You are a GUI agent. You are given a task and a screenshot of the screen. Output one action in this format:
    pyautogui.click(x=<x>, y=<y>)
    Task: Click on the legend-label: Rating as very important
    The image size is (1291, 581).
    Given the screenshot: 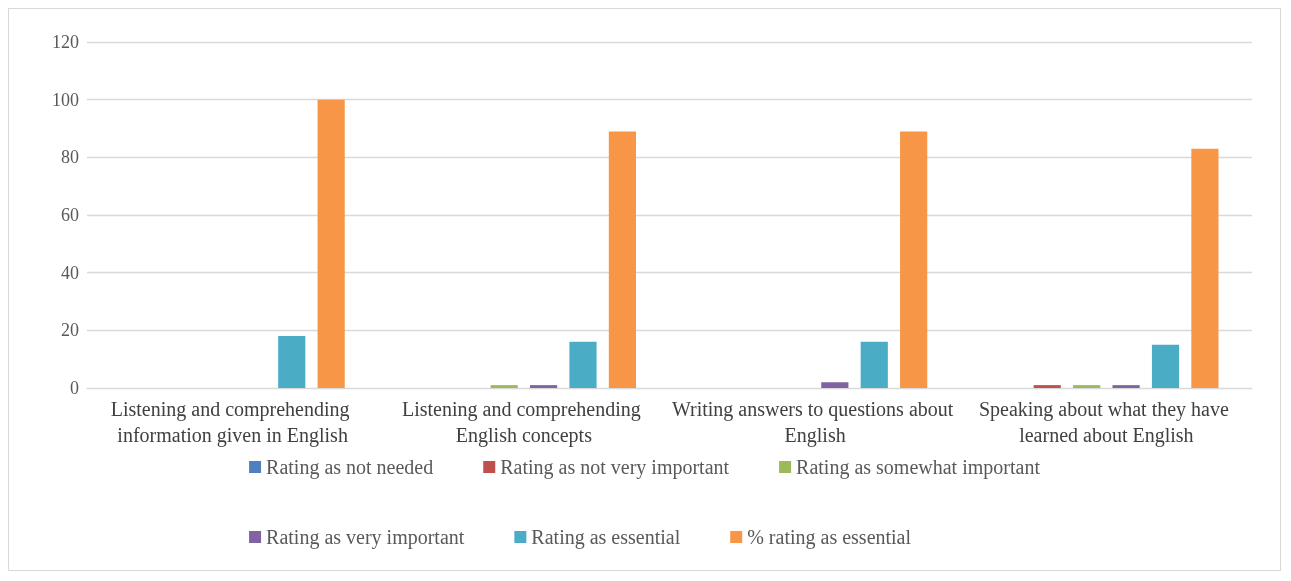 What is the action you would take?
    pyautogui.click(x=365, y=537)
    